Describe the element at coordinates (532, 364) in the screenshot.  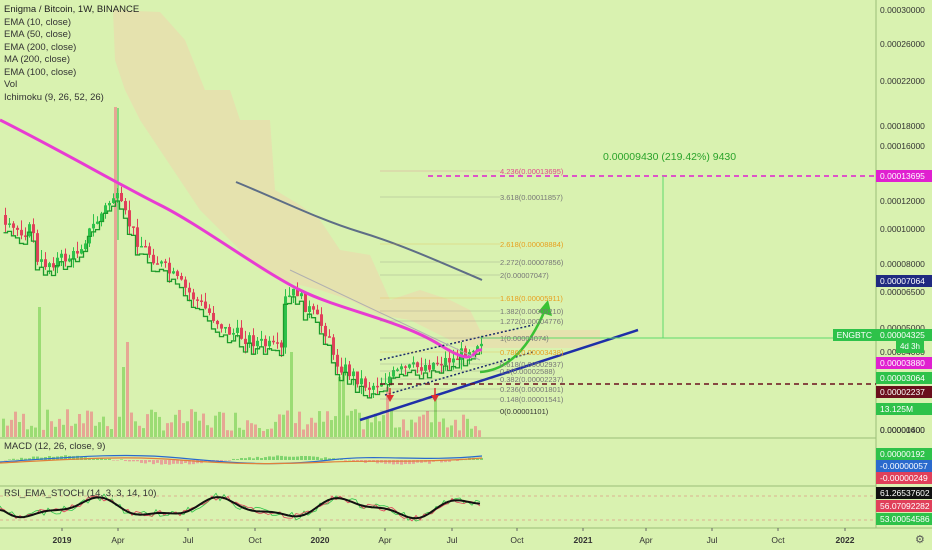
I see `fib-level-label: 0.618(0.00002937)` at that location.